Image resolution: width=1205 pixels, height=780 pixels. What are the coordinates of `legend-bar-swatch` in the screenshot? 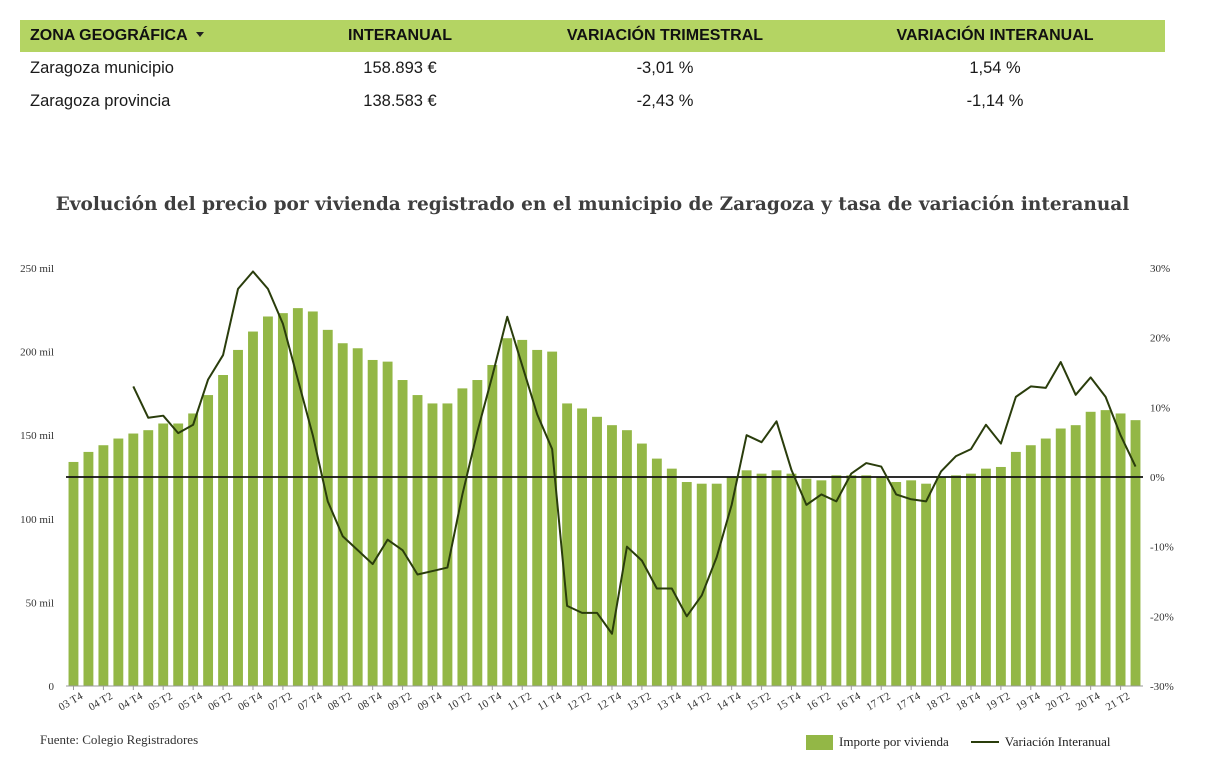 It's located at (819, 742).